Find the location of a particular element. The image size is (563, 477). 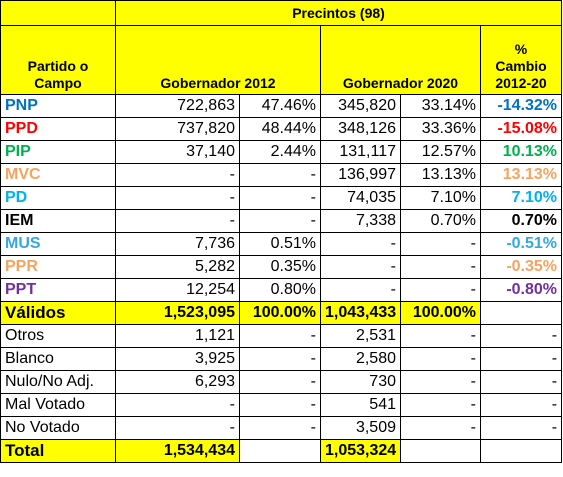

other-votes-row: Otros 1,121-2,531- - is located at coordinates (281, 336).